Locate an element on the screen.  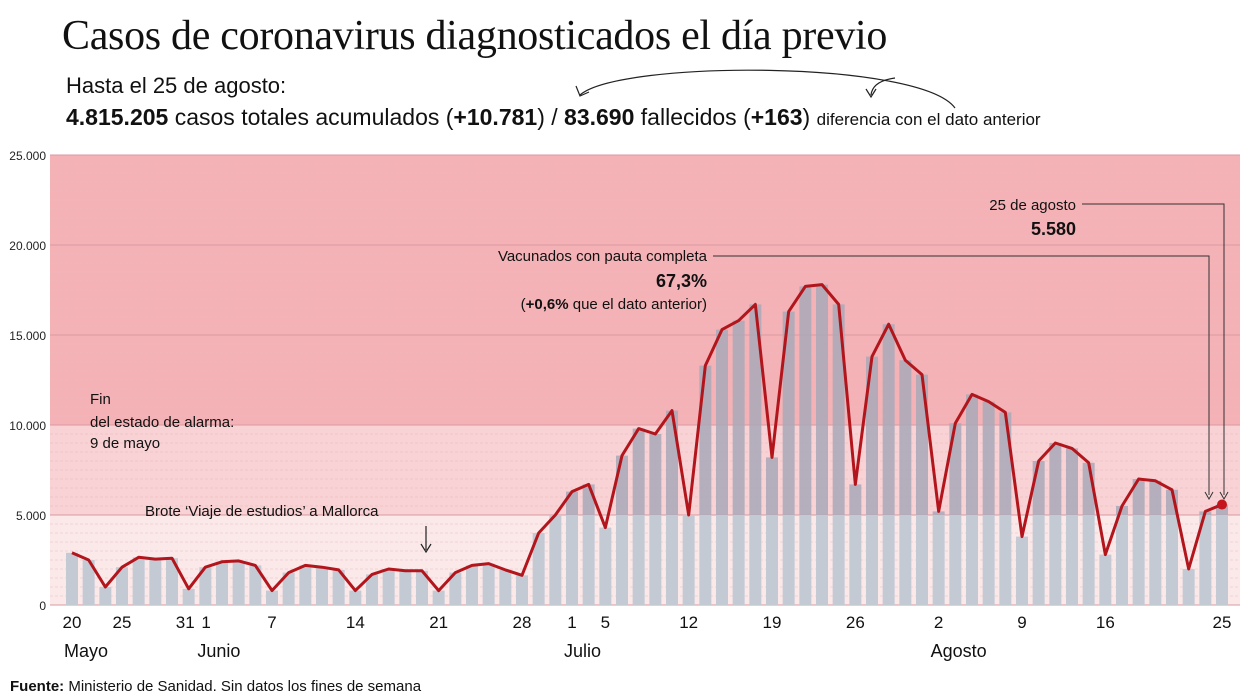
x-tick-label: 26 is located at coordinates (855, 622).